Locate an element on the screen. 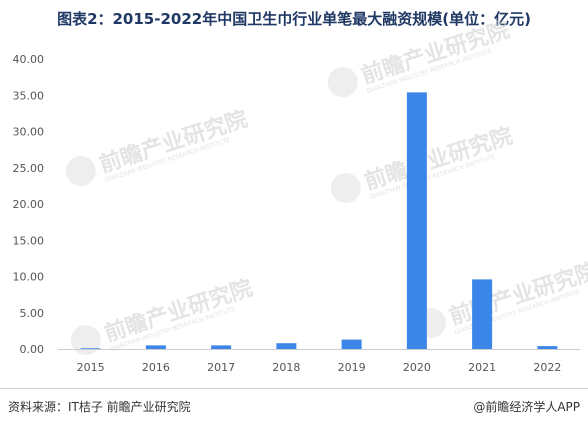 Image resolution: width=588 pixels, height=424 pixels. chart-title: 图表2：2015-2022年中国卫生巾行业单笔最大融资规模(单位：亿元) is located at coordinates (294, 19).